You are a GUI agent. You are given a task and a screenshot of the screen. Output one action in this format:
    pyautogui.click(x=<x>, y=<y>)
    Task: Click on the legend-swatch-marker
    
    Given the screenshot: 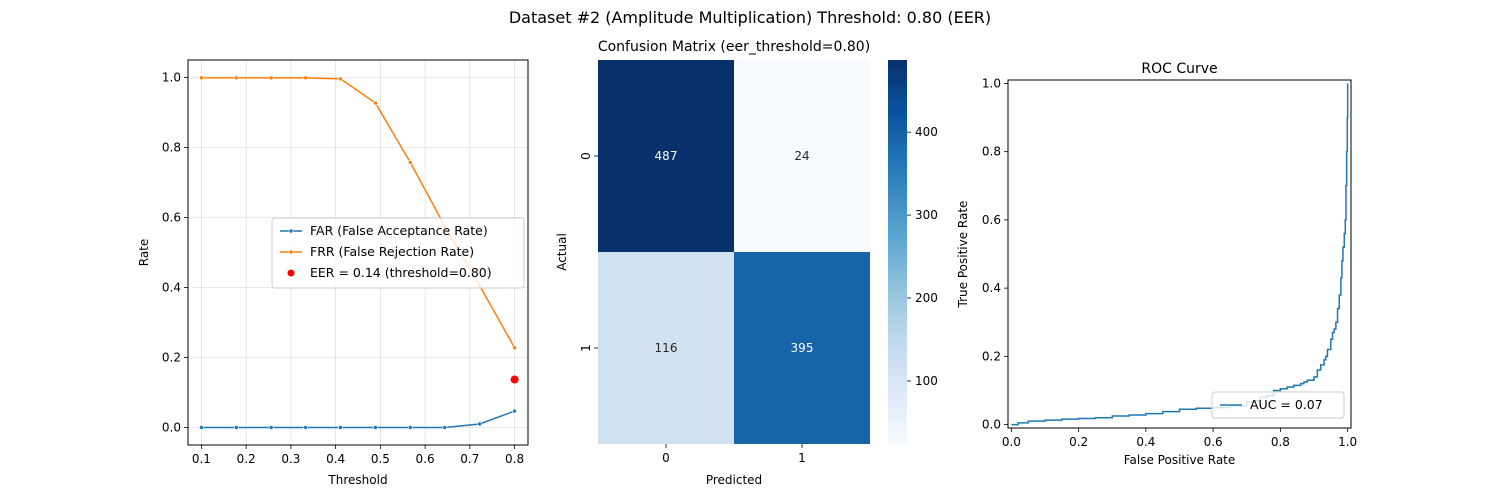 What is the action you would take?
    pyautogui.click(x=291, y=231)
    